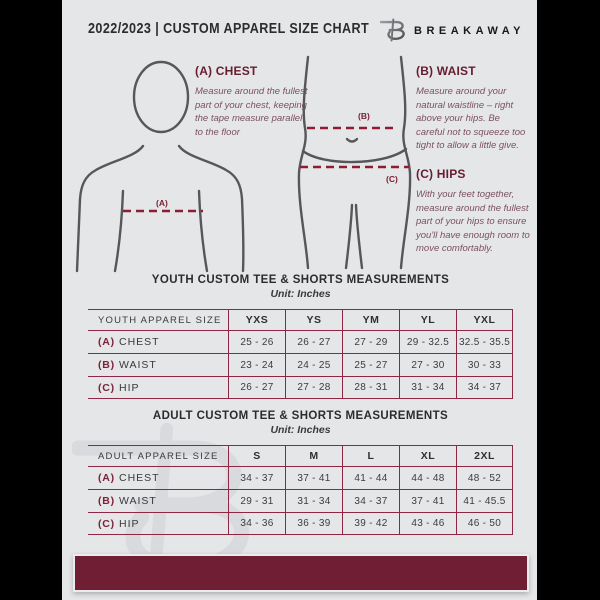  What do you see at coordinates (484, 455) in the screenshot?
I see `adult-col-header: 2XL` at bounding box center [484, 455].